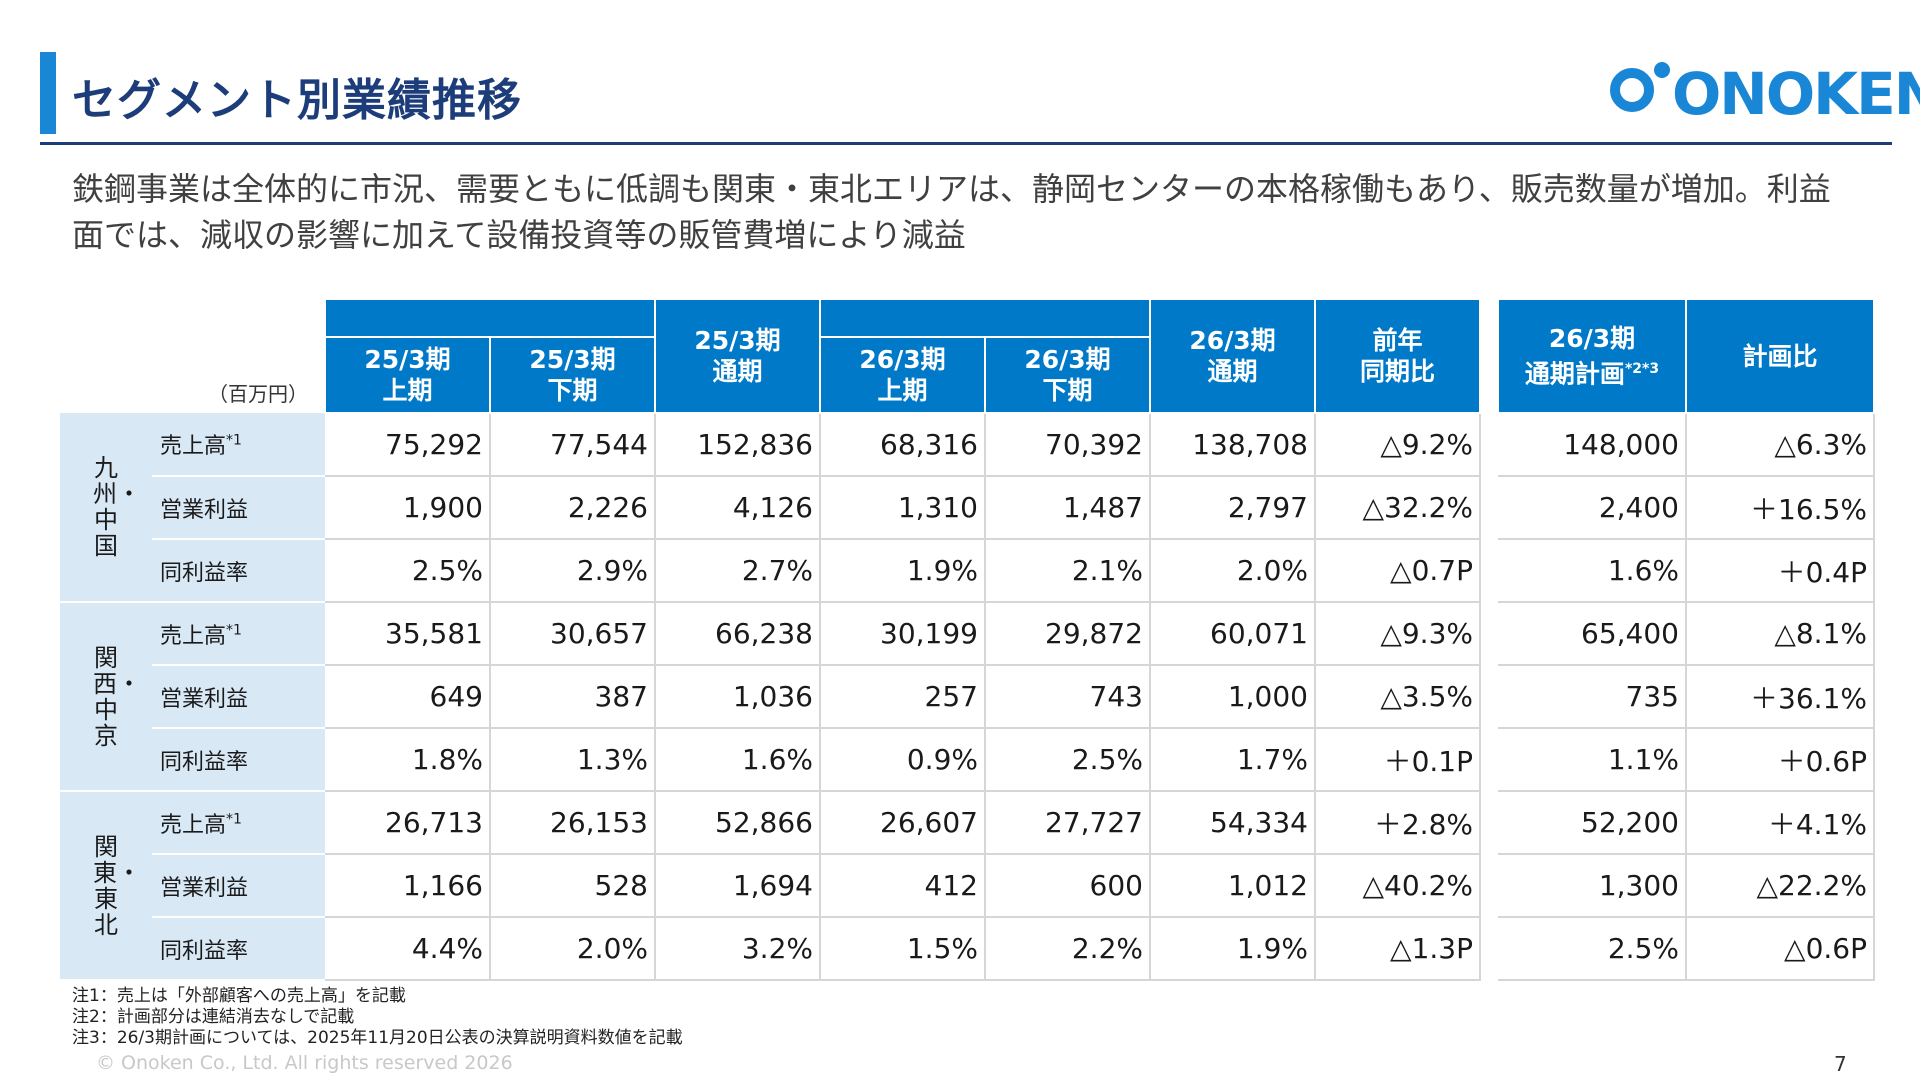  Describe the element at coordinates (573, 508) in the screenshot. I see `table-cell: 2,226` at that location.